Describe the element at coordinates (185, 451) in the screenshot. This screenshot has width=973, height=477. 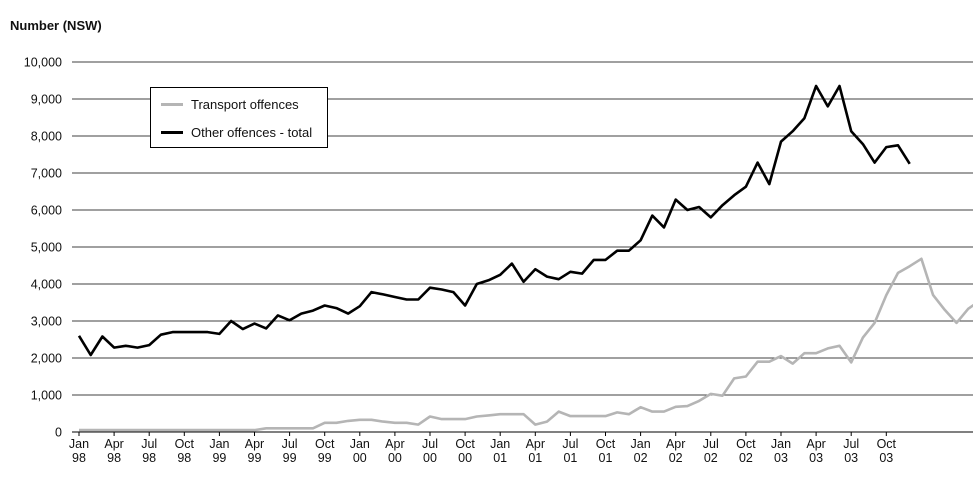
I see `x-tick-label: Oct 98` at that location.